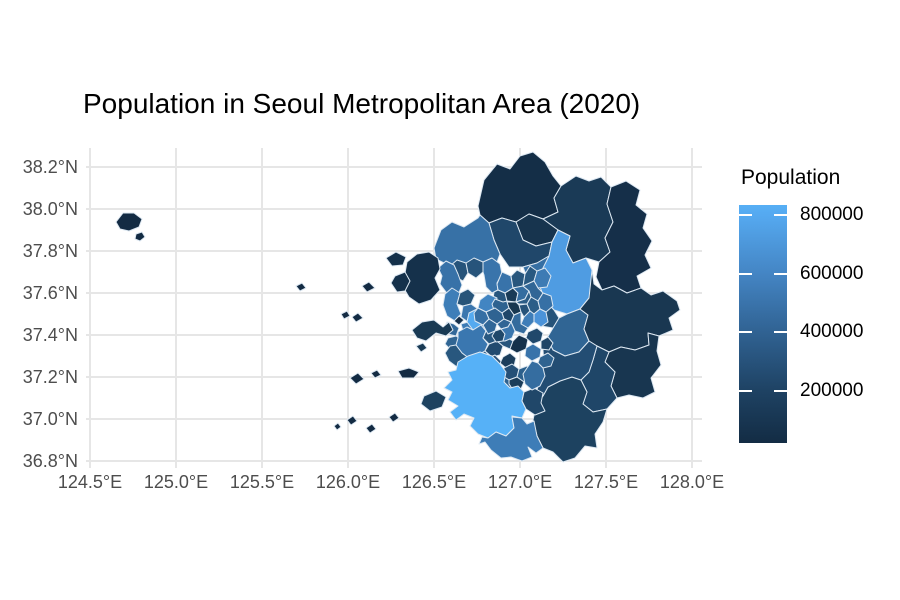 The width and height of the screenshot is (900, 600). What do you see at coordinates (262, 482) in the screenshot?
I see `x-tick-label: 125.5°E` at bounding box center [262, 482].